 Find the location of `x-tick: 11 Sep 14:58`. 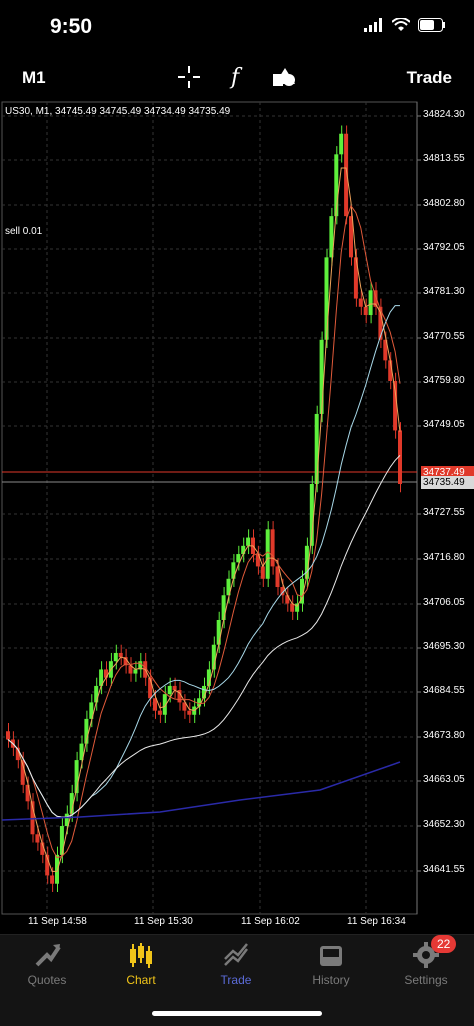

x-tick: 11 Sep 14:58 is located at coordinates (57, 921).